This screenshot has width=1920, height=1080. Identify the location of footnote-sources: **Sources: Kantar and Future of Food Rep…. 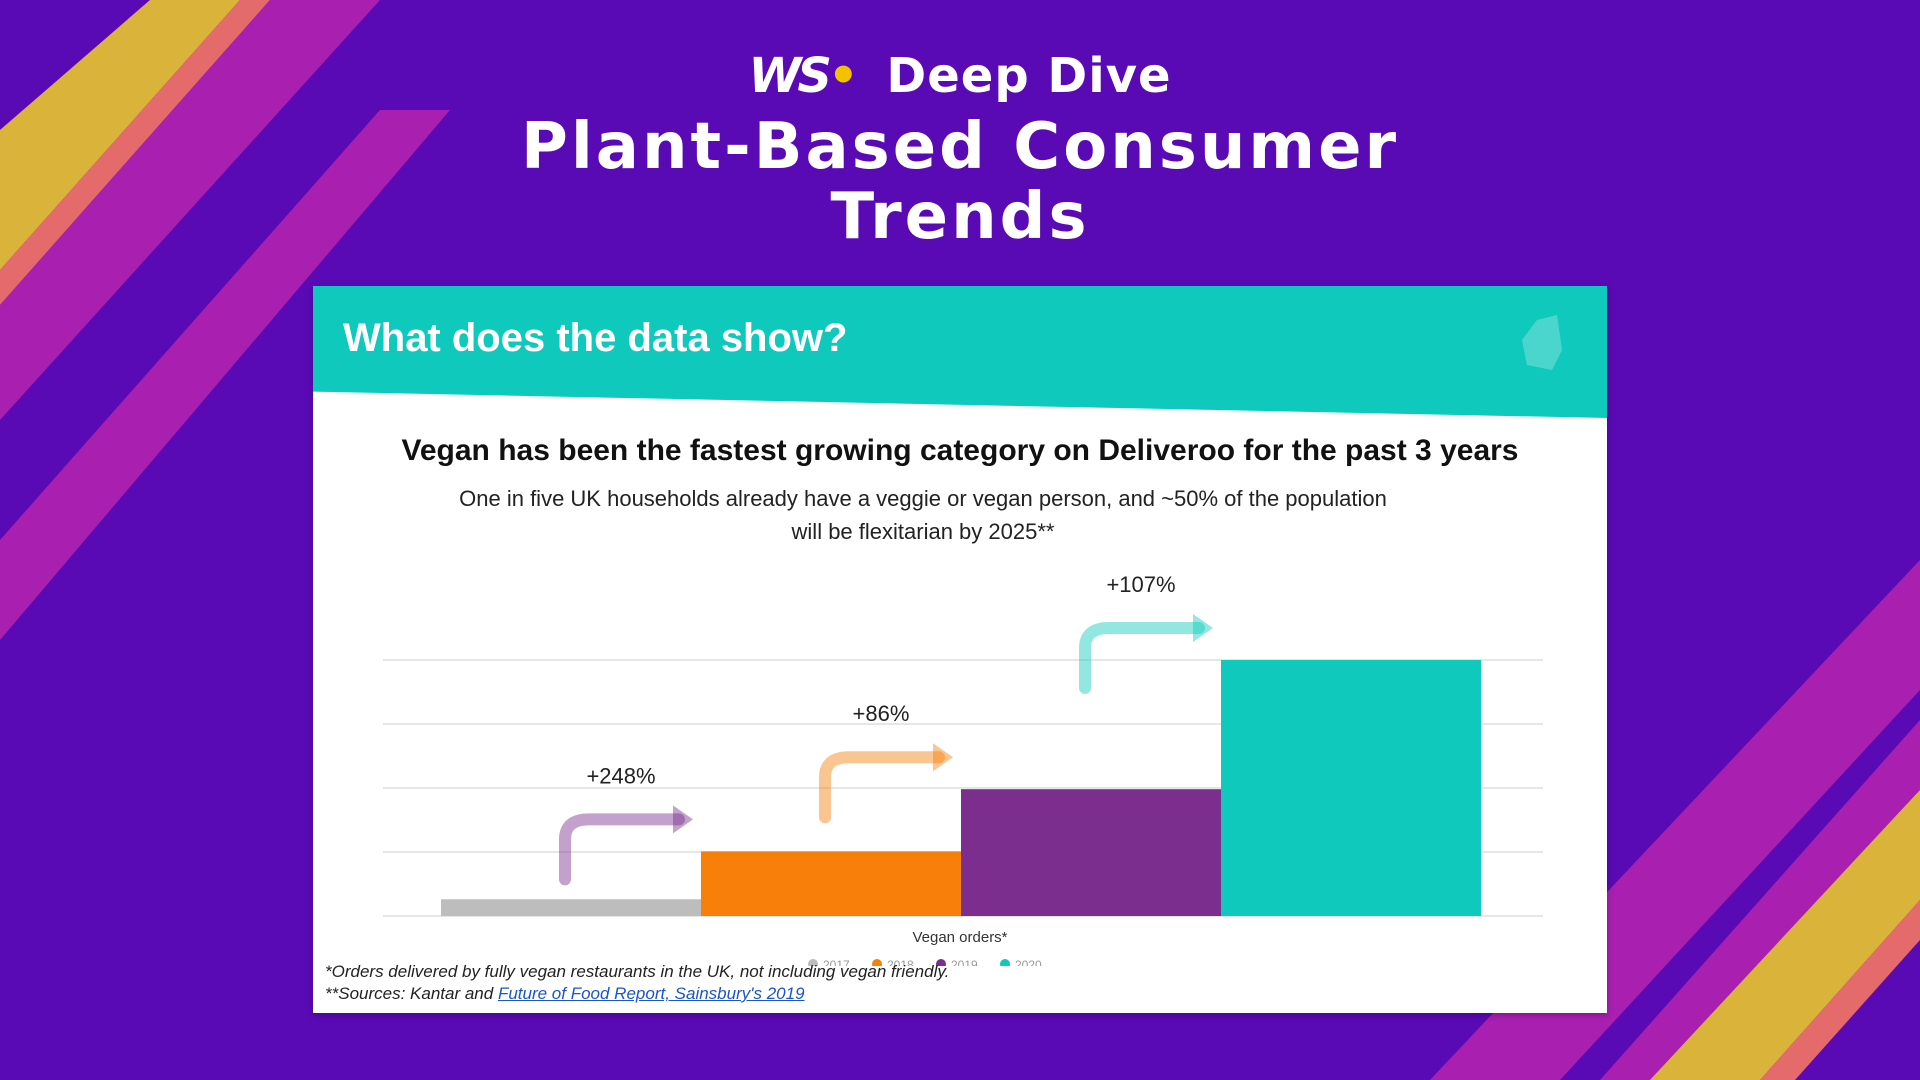
(565, 994).